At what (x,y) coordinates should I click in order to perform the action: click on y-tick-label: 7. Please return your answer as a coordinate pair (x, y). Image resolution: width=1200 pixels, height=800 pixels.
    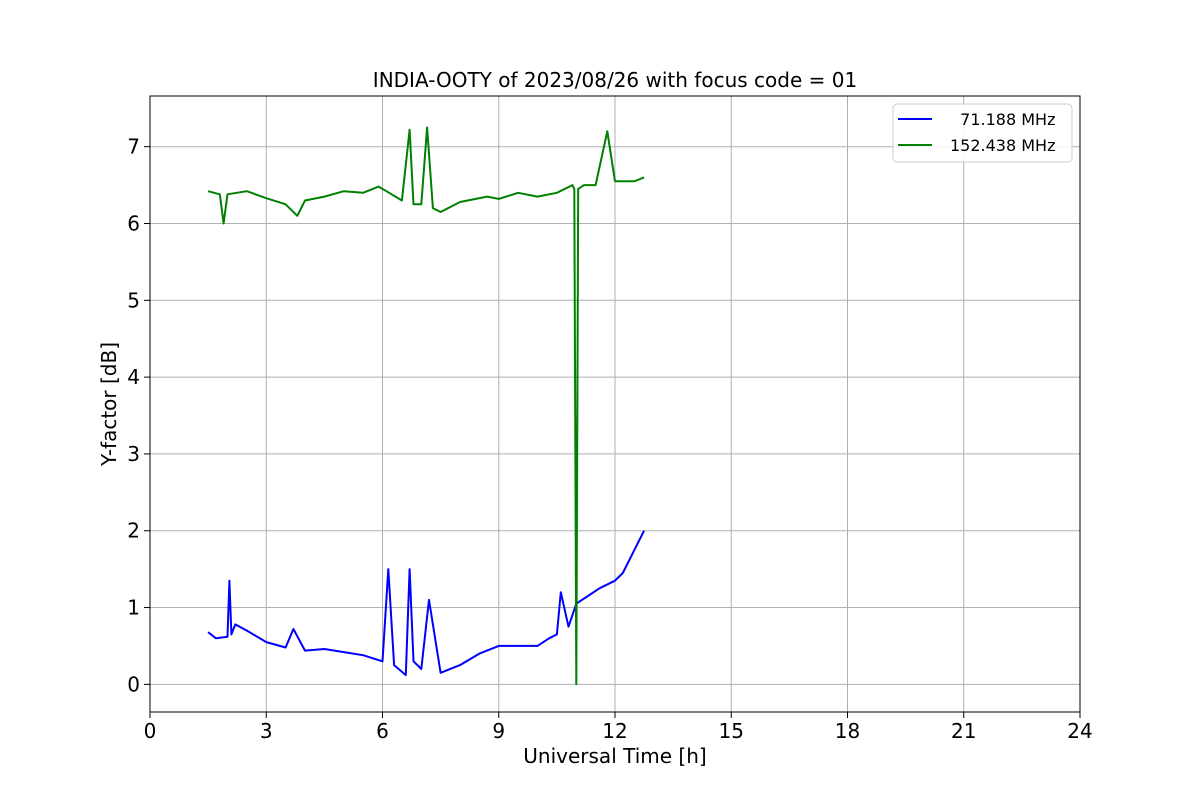
    Looking at the image, I should click on (133, 147).